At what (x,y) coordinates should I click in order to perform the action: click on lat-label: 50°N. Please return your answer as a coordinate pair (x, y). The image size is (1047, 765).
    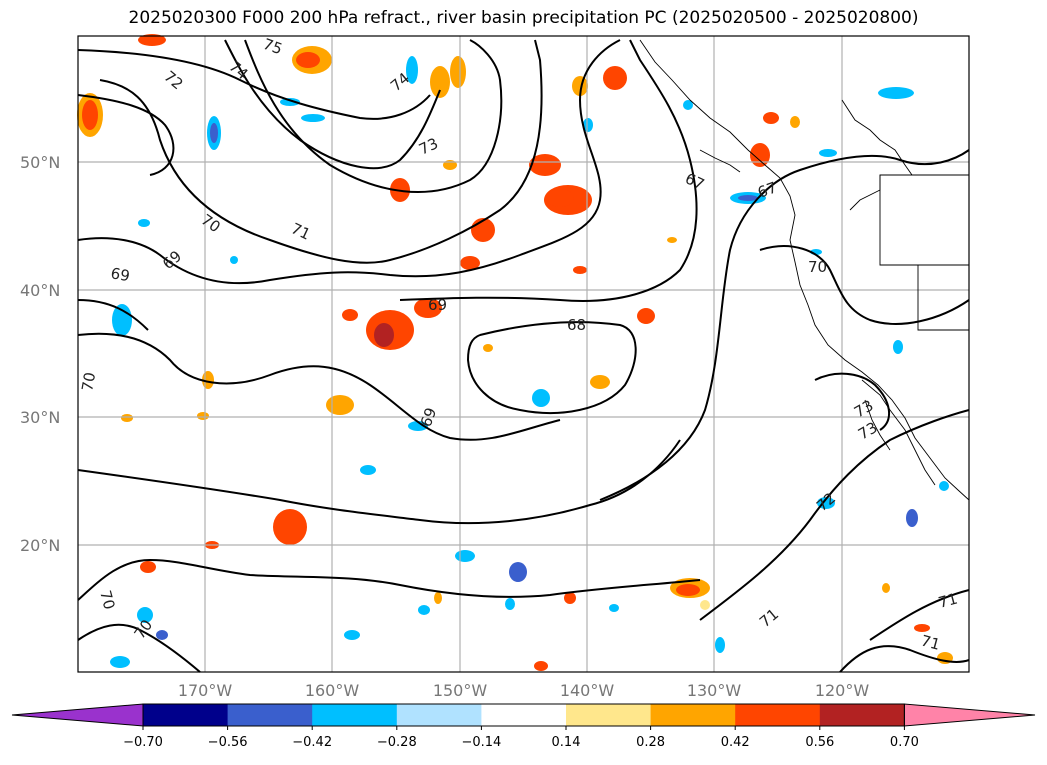
    Looking at the image, I should click on (40, 162).